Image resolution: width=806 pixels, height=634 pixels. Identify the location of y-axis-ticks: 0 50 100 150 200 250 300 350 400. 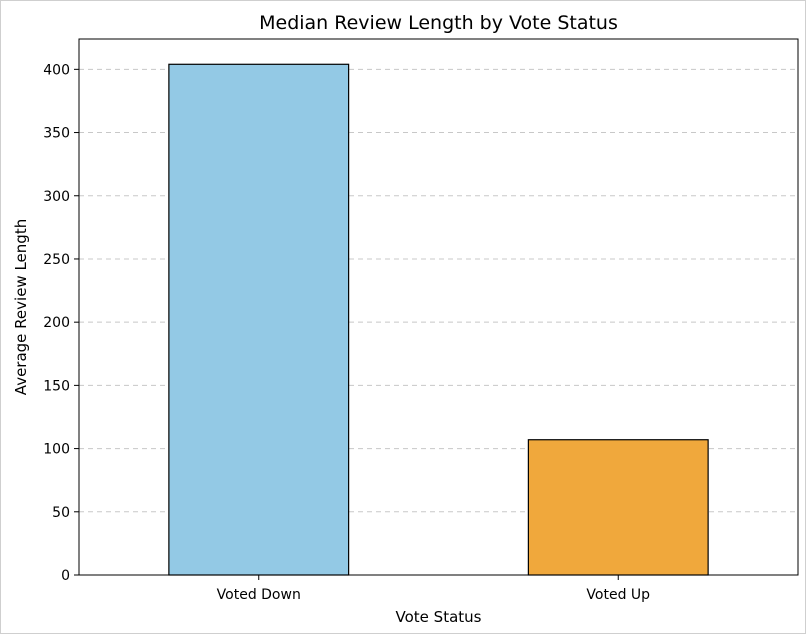
(61, 323).